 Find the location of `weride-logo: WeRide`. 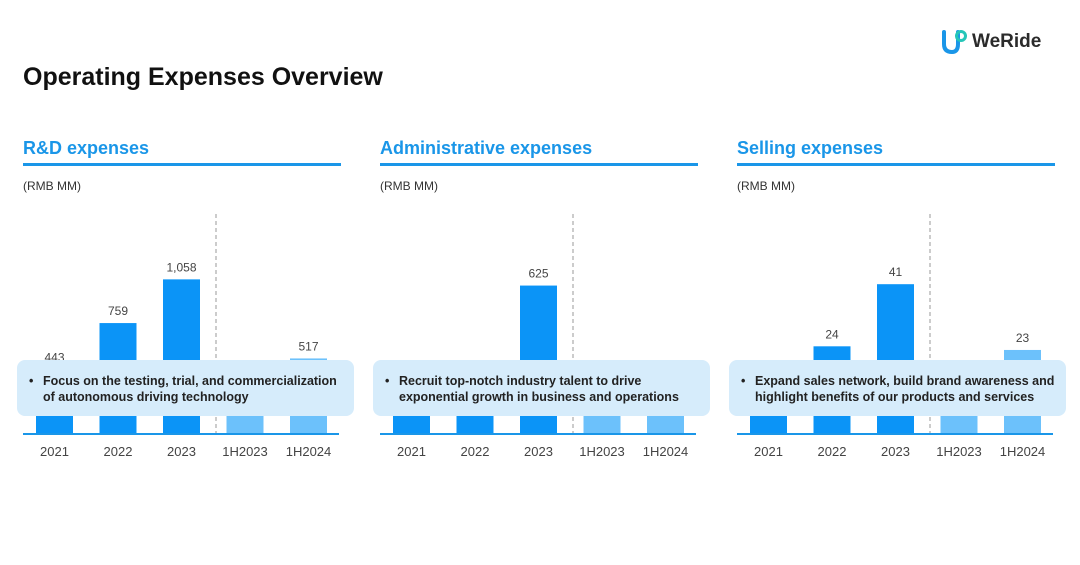

weride-logo: WeRide is located at coordinates (990, 42).